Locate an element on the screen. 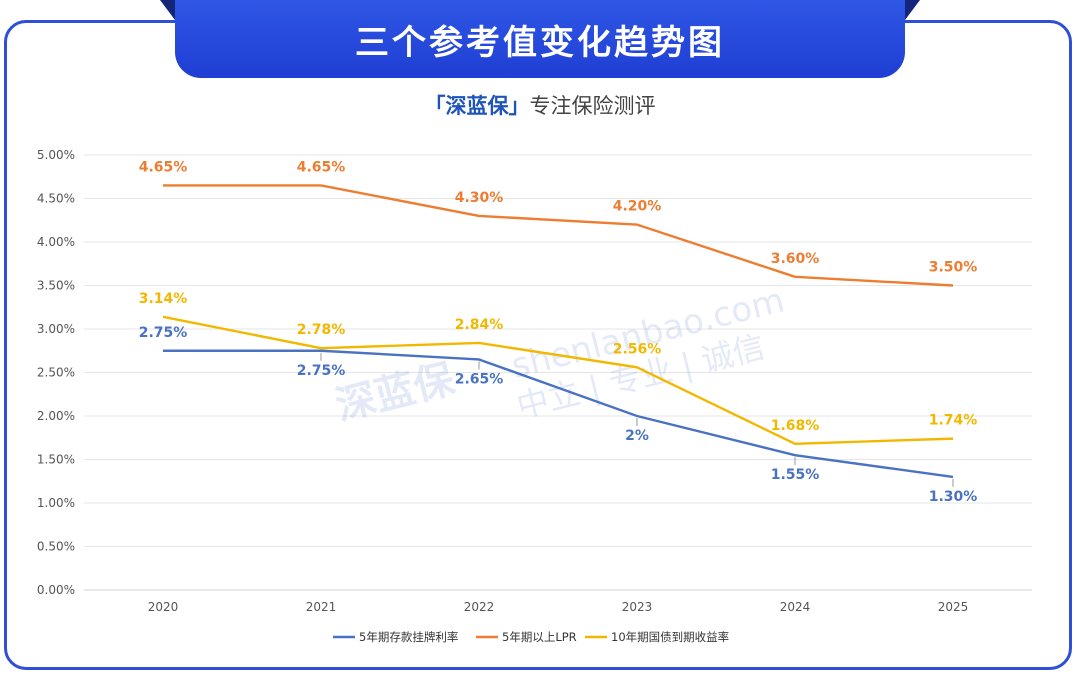 This screenshot has height=679, width=1080. x-tick-label: 2021 is located at coordinates (321, 607).